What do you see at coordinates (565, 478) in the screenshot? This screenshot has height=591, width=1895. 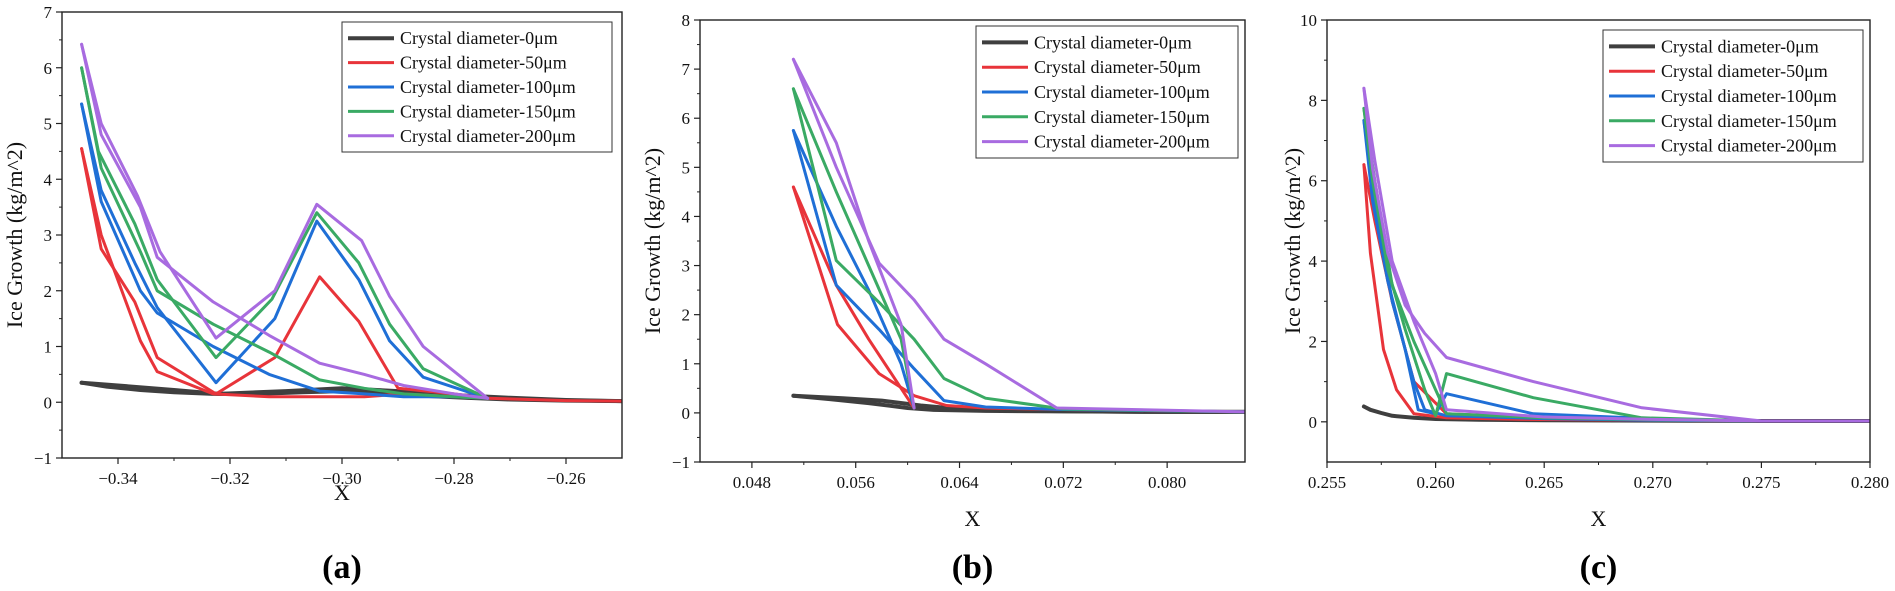 I see `x-tick-label: −0.26` at bounding box center [565, 478].